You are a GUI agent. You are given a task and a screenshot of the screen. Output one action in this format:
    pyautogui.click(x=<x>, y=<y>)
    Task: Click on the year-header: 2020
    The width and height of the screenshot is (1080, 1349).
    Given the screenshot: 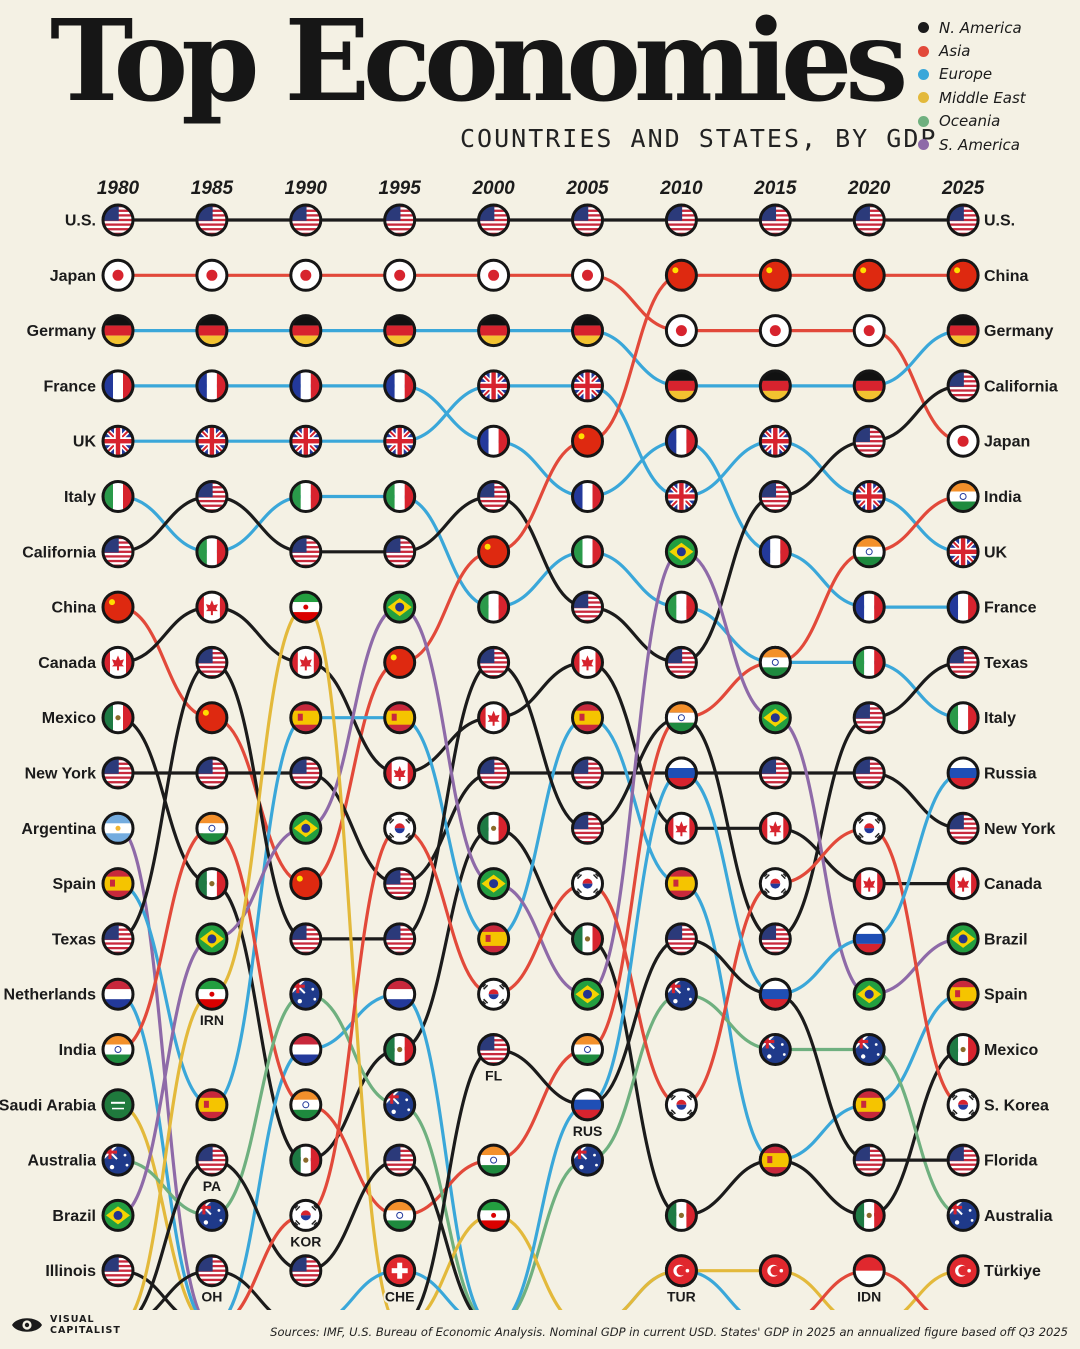 What is the action you would take?
    pyautogui.click(x=869, y=188)
    